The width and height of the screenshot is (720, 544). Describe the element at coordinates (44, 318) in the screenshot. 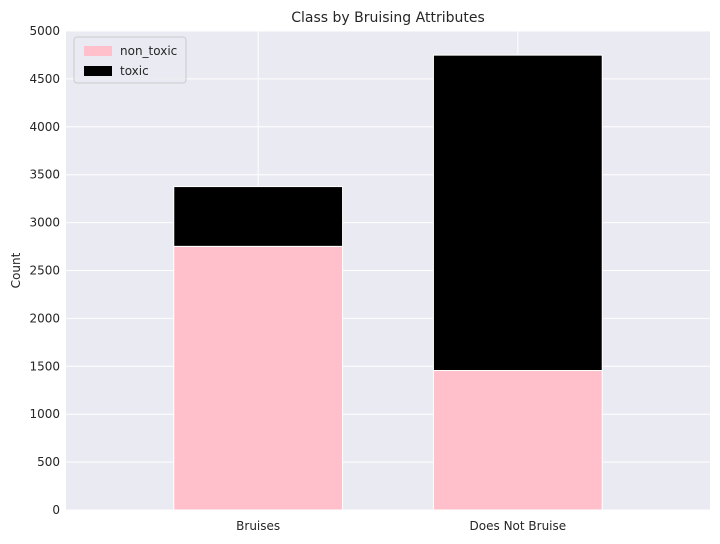

I see `y-tick-label: 2000` at that location.